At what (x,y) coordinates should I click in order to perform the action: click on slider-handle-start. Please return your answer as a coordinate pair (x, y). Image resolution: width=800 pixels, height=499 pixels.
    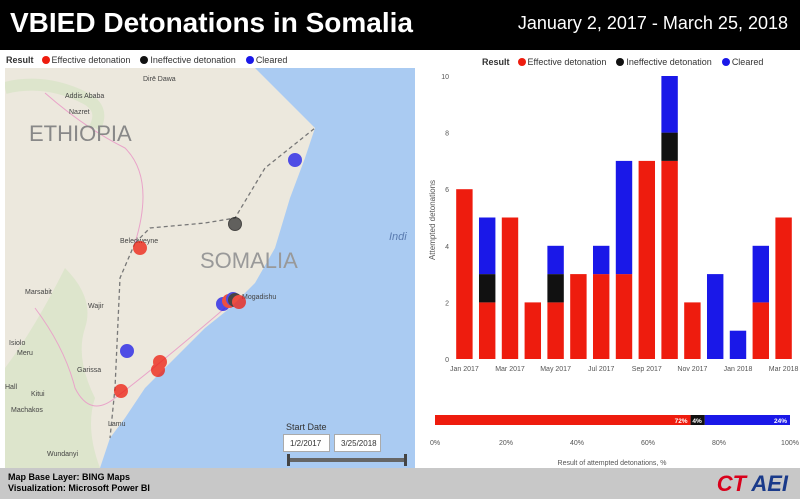
    Looking at the image, I should click on (288, 460).